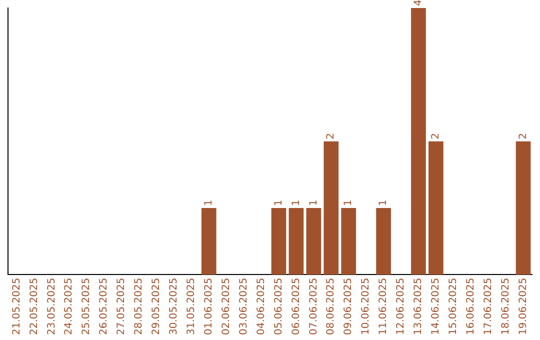 This screenshot has width=540, height=340. What do you see at coordinates (470, 307) in the screenshot?
I see `x-tick-label: 16.06.2025` at bounding box center [470, 307].